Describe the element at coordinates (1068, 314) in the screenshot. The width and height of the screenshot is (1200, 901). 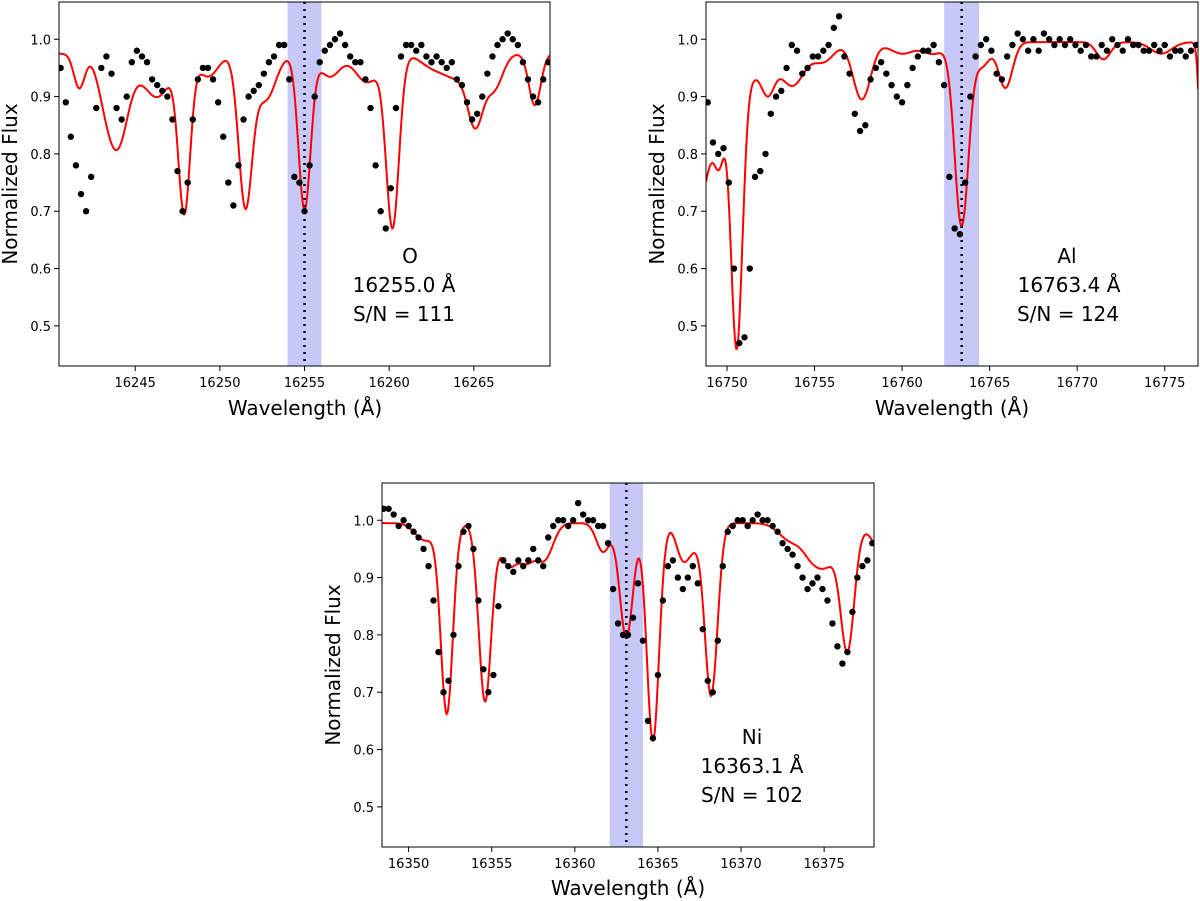
I see `snr-label: S/N = 124` at that location.